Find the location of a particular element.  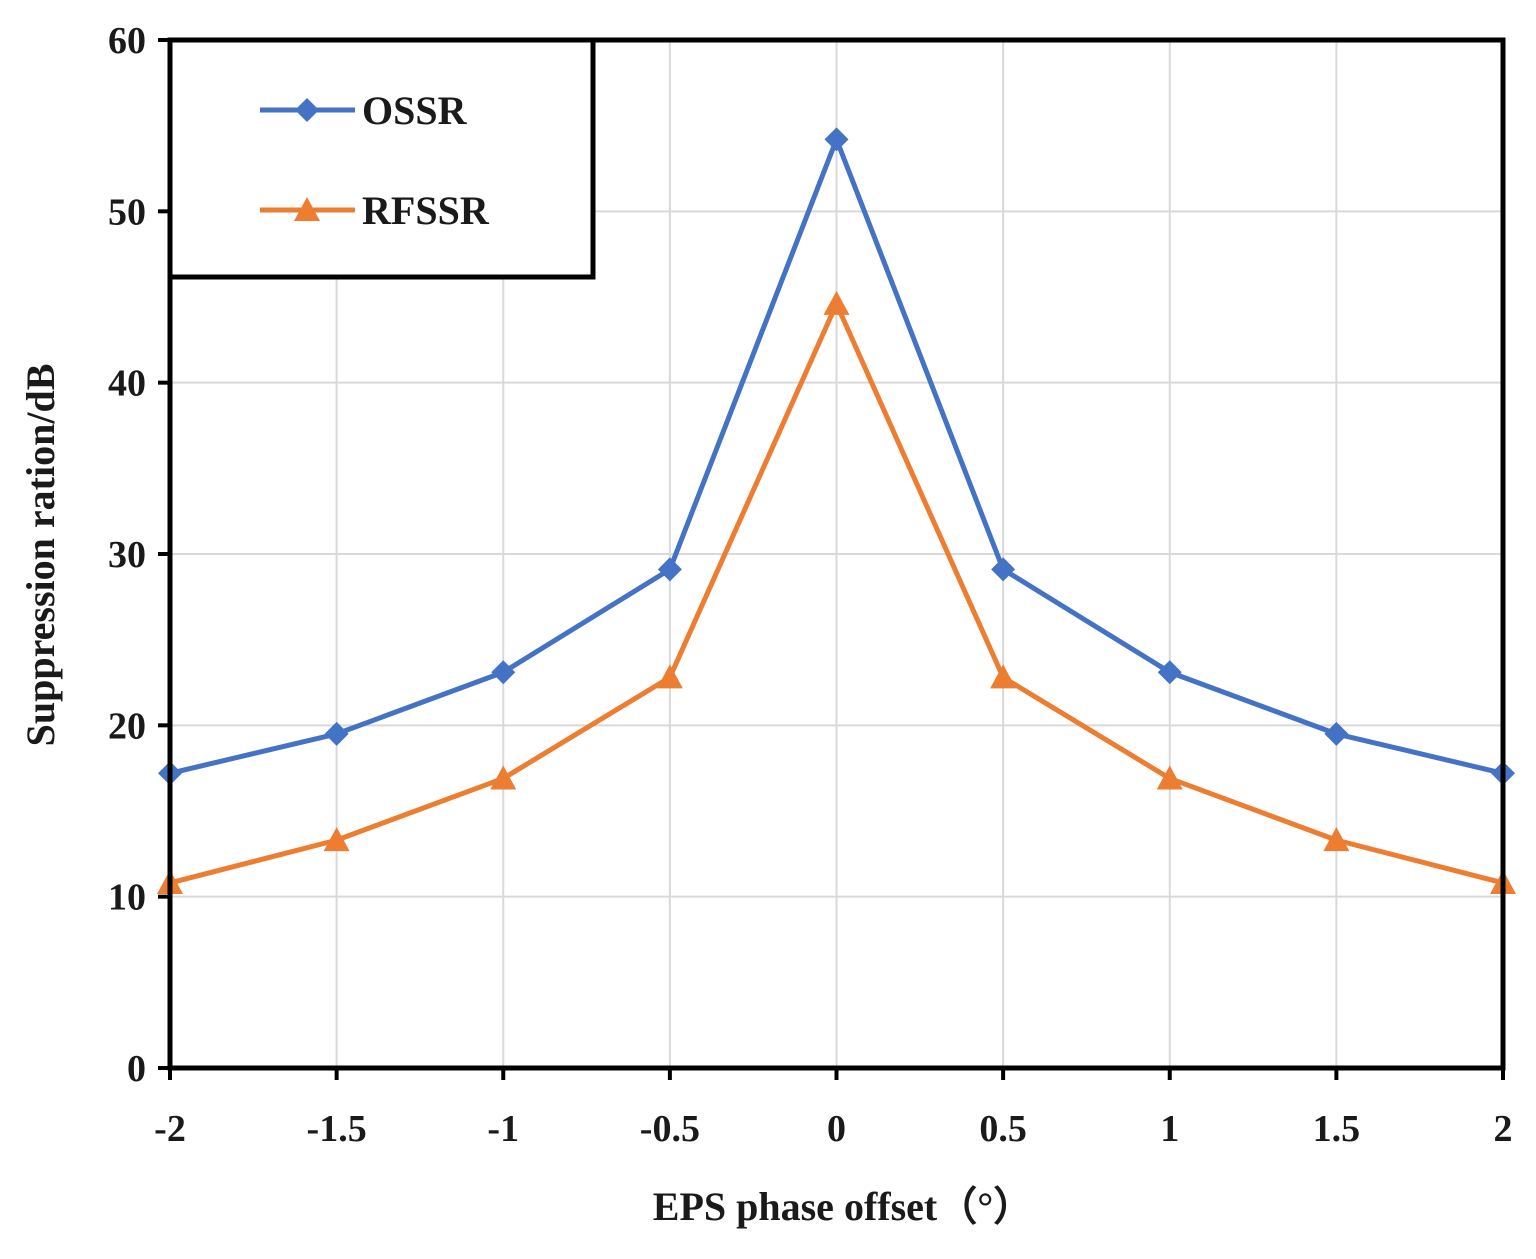

y-tick-label-5: 50 is located at coordinates (127, 212).